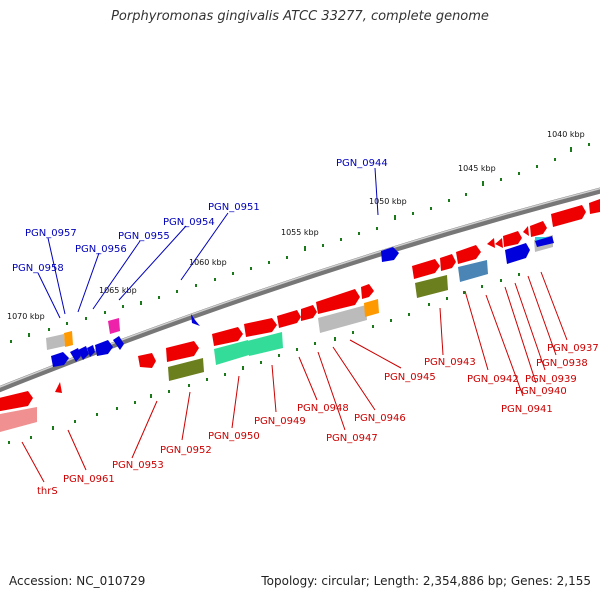 Image resolution: width=600 pixels, height=600 pixels. Describe the element at coordinates (280, 421) in the screenshot. I see `gene-label: PGN_0949` at that location.